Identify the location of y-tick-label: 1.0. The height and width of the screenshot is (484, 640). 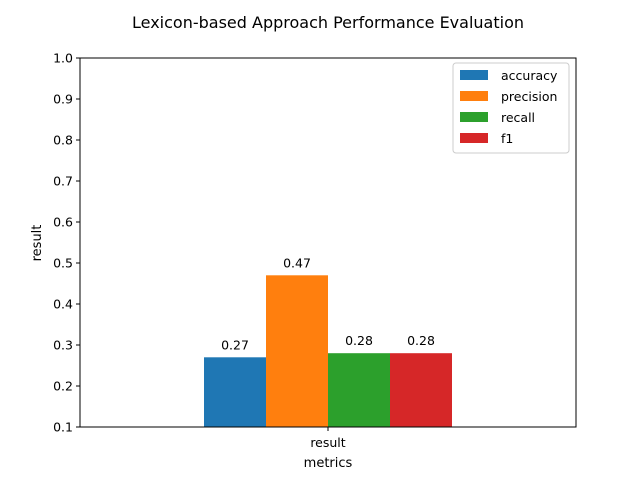
(63, 58).